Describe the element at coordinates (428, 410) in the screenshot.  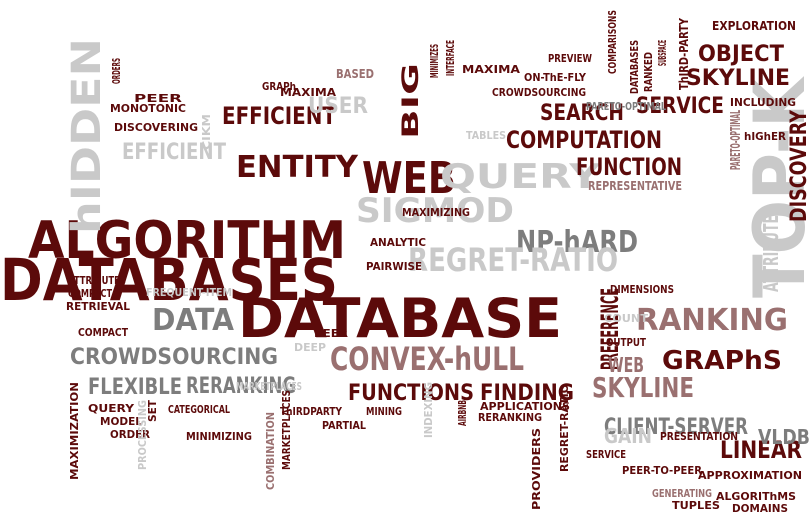
I see `cloud-word: INDEXING` at that location.